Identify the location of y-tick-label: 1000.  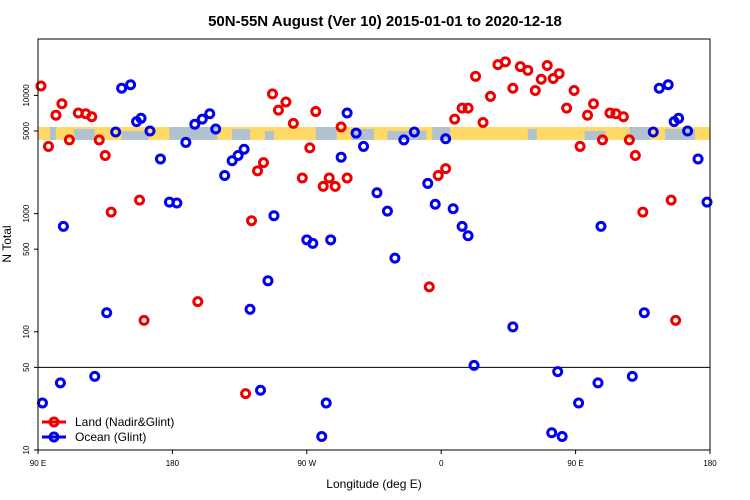
(26, 213).